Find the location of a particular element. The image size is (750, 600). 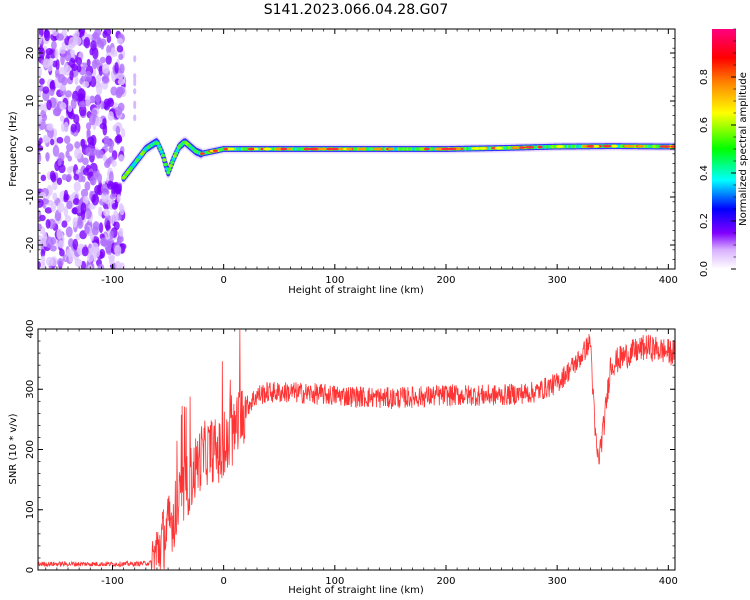

spectrogram-xtick-label: 200 is located at coordinates (445, 280).